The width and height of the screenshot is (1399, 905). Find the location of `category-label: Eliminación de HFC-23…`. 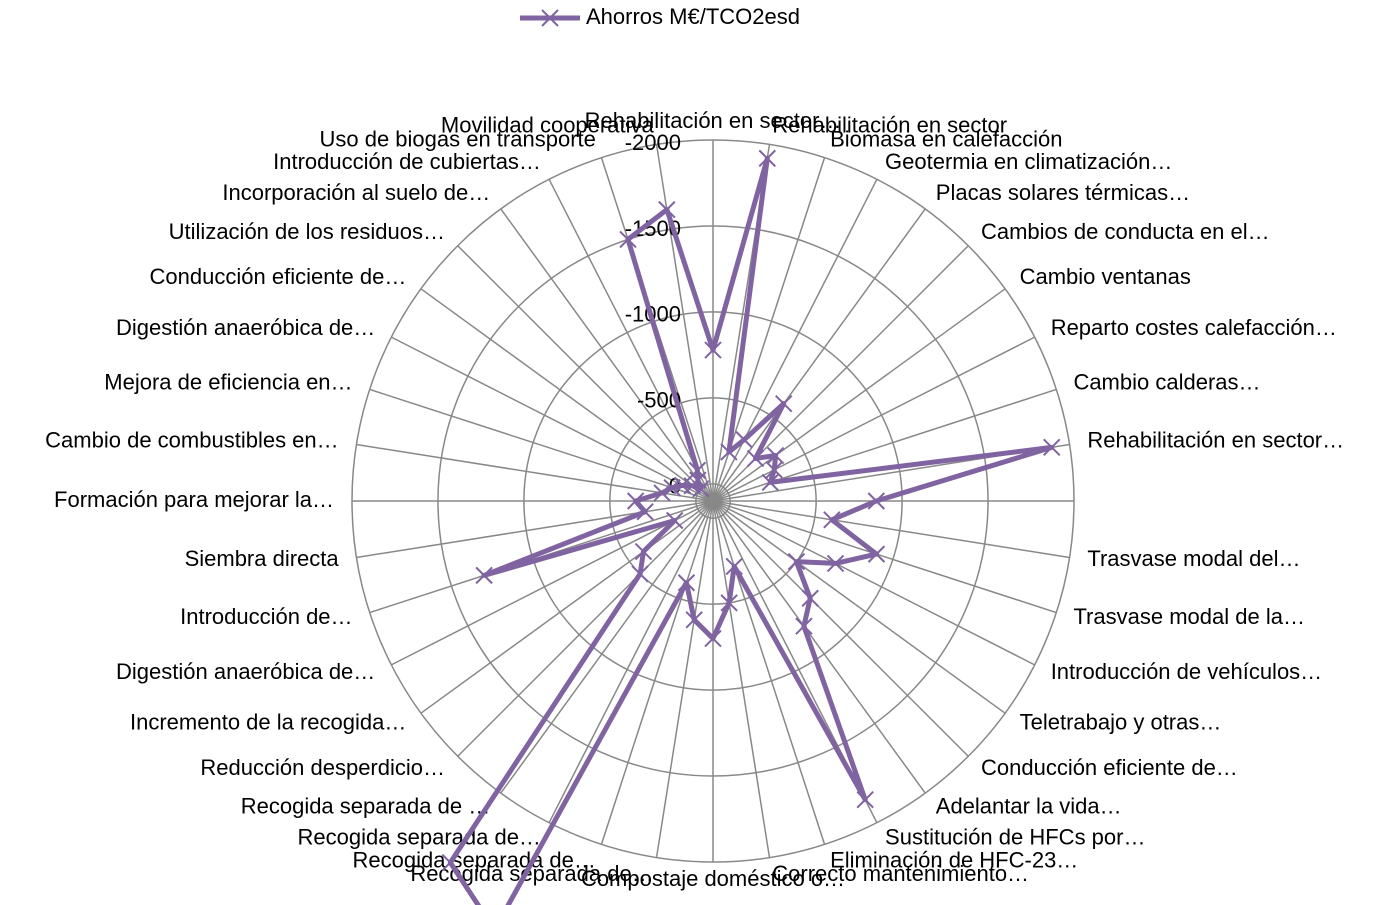

category-label: Eliminación de HFC-23… is located at coordinates (954, 859).